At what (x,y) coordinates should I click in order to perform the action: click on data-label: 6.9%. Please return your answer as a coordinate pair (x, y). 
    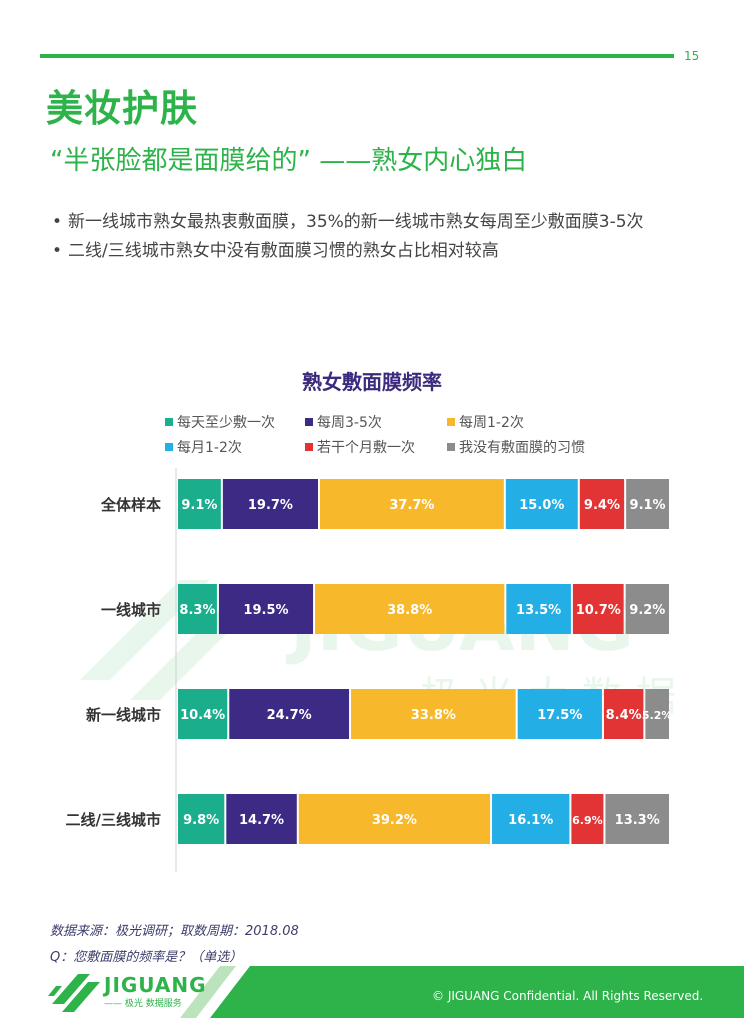
    Looking at the image, I should click on (587, 820).